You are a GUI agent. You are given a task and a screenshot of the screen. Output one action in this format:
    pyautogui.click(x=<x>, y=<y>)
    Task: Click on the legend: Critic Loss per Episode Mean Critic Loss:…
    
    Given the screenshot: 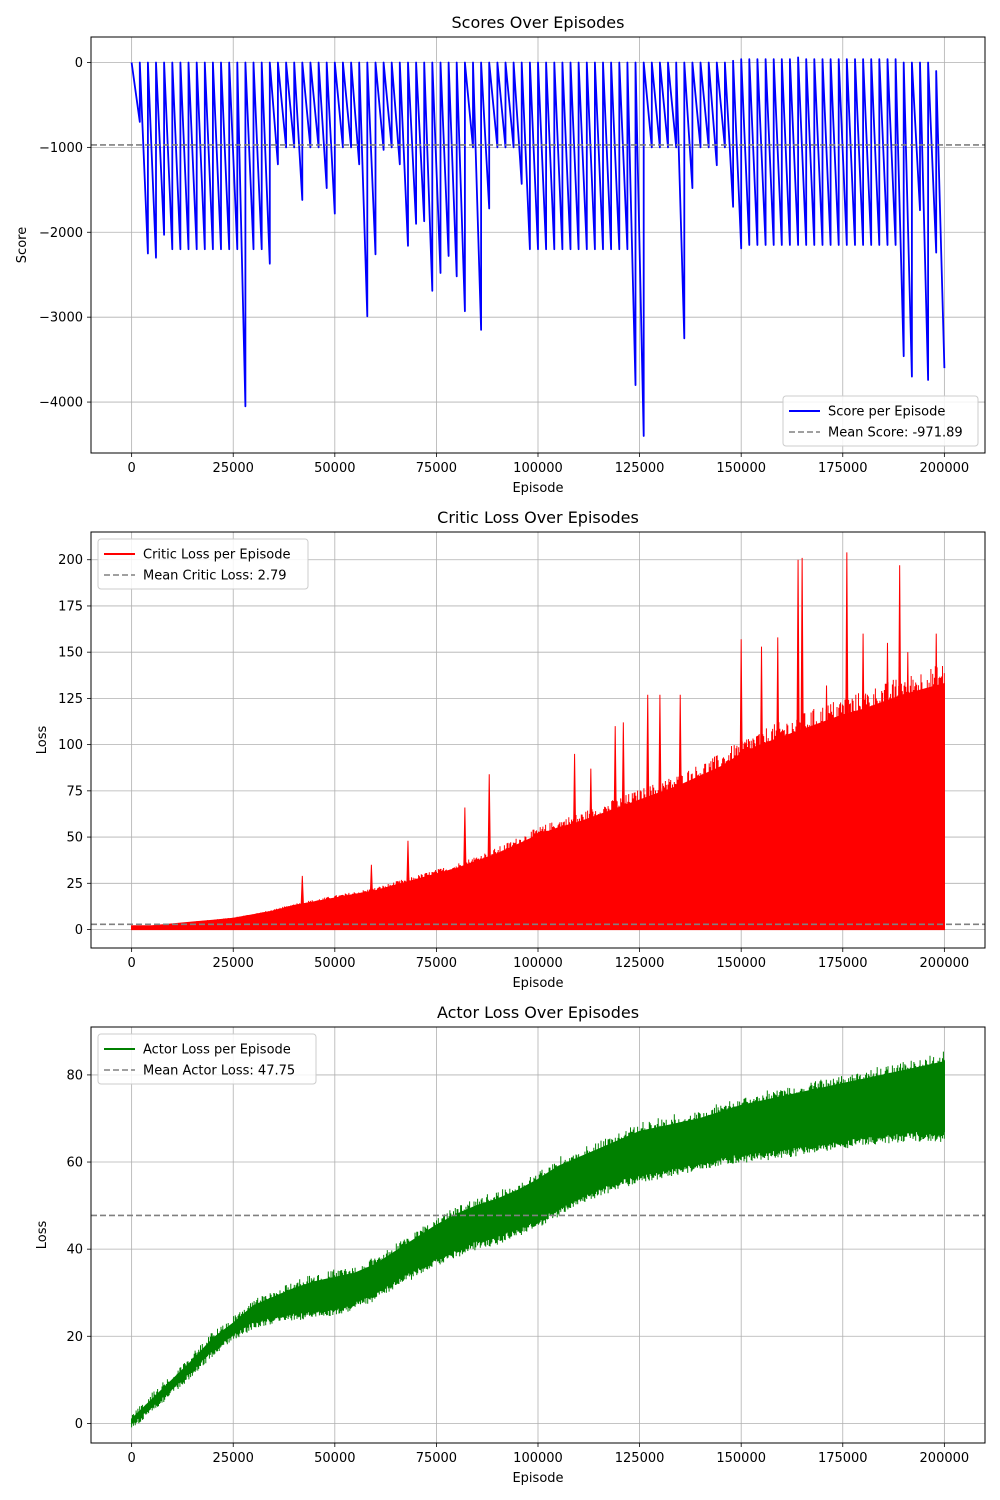 What is the action you would take?
    pyautogui.click(x=203, y=564)
    